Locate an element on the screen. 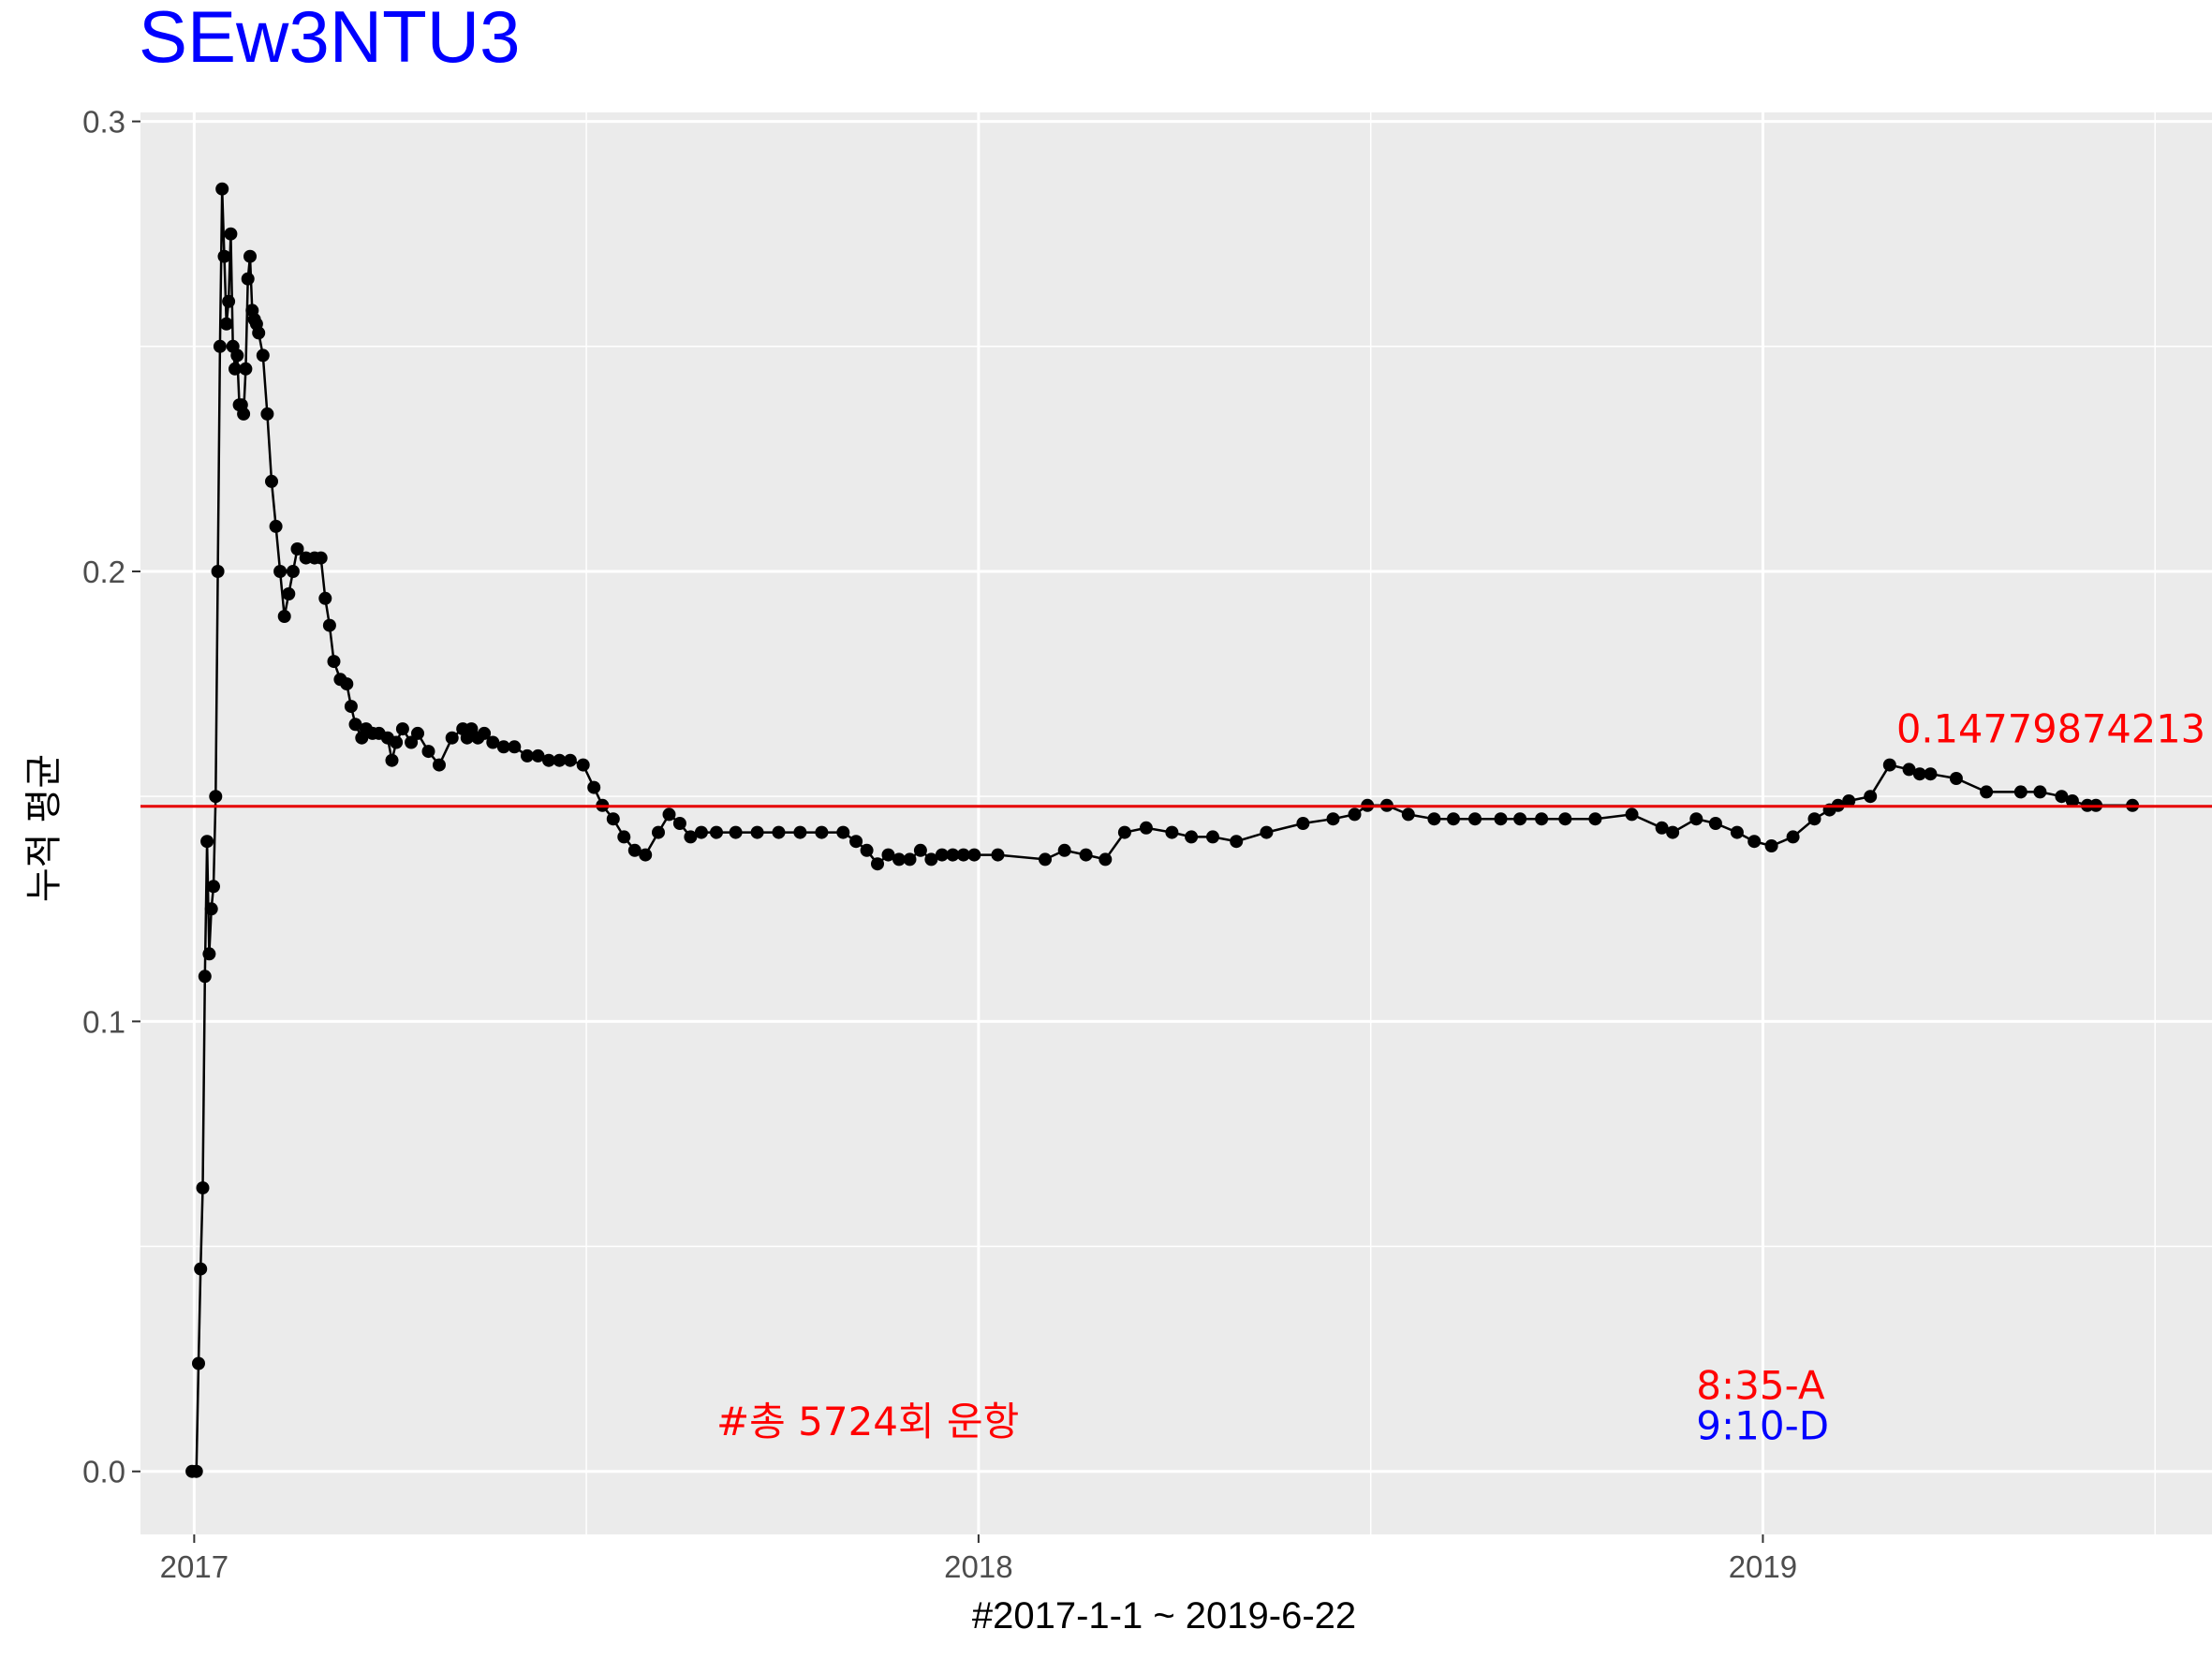  x-tick-label: 2017 is located at coordinates (195, 1567).